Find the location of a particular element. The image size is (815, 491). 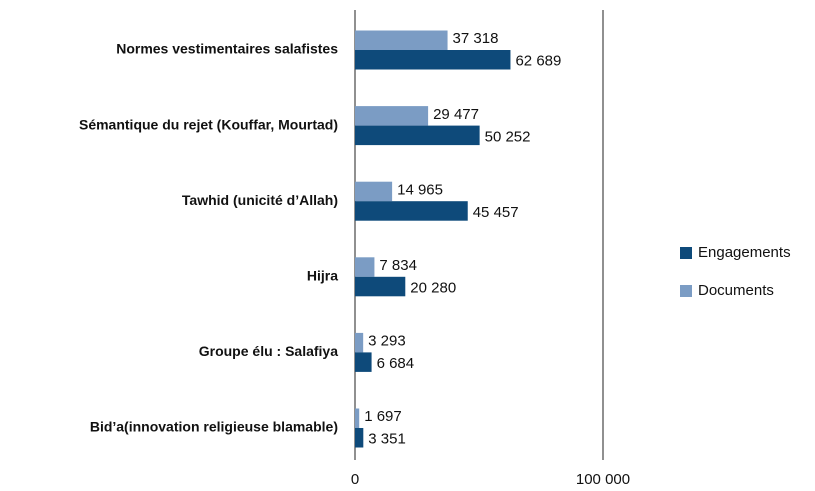

value-label: 7 834 is located at coordinates (398, 265).